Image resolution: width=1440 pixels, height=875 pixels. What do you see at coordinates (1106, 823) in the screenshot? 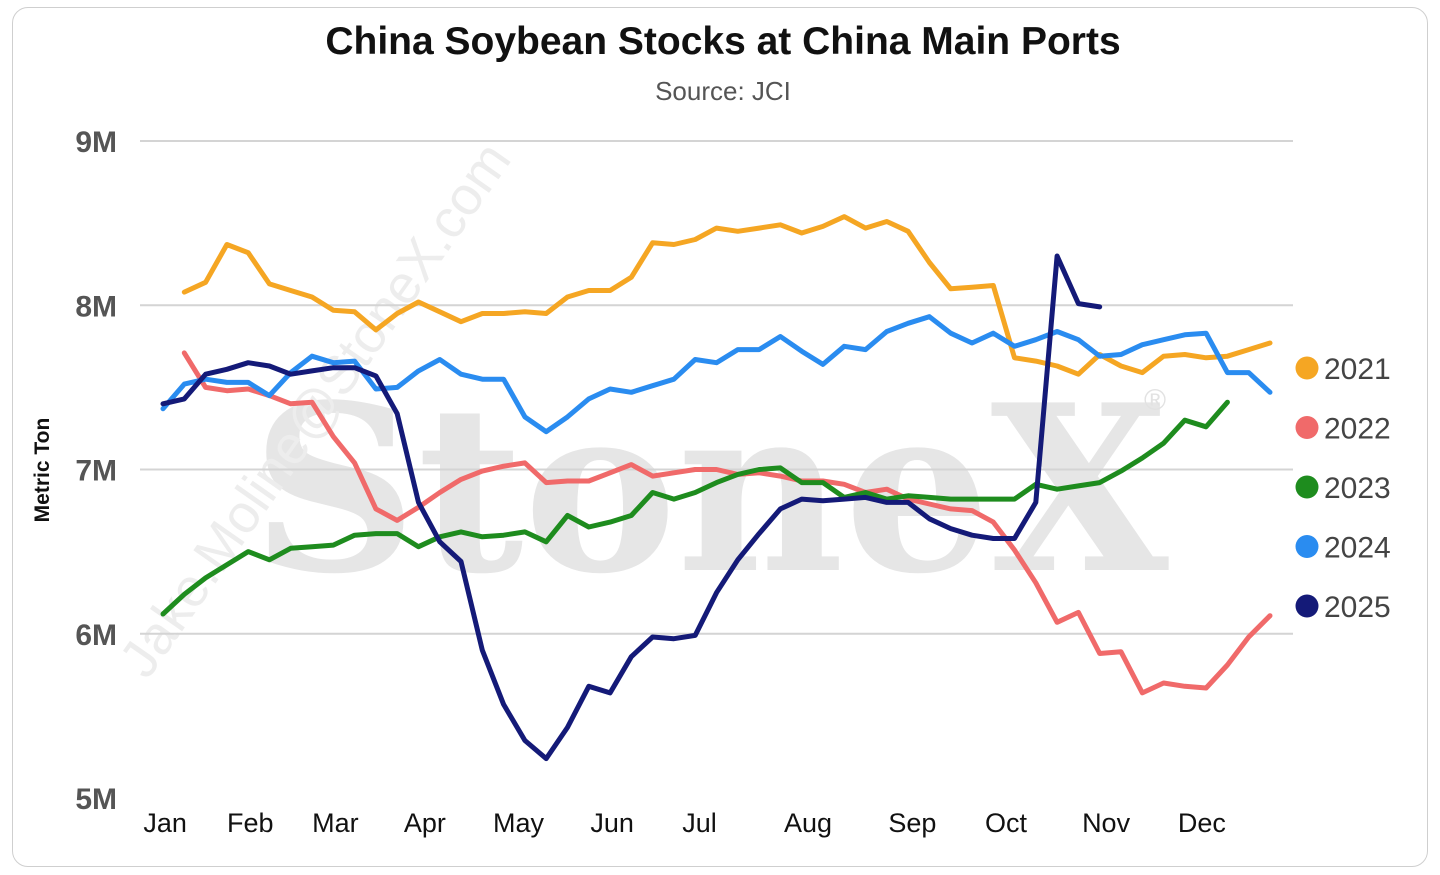
I see `x-tick-label-nov: Nov` at bounding box center [1106, 823].